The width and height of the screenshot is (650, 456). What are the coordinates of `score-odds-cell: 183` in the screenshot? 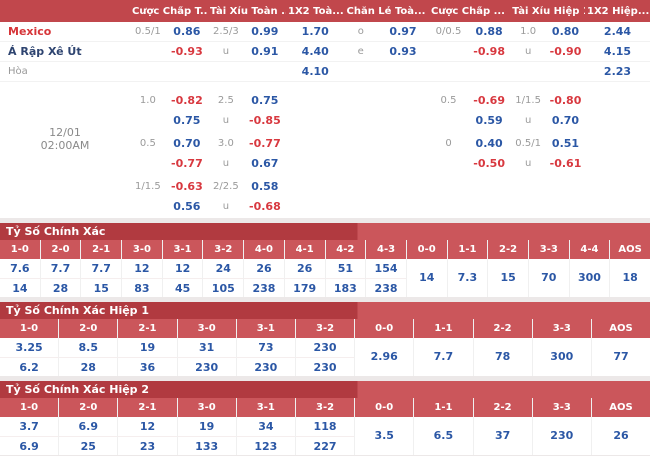 It's located at (345, 287).